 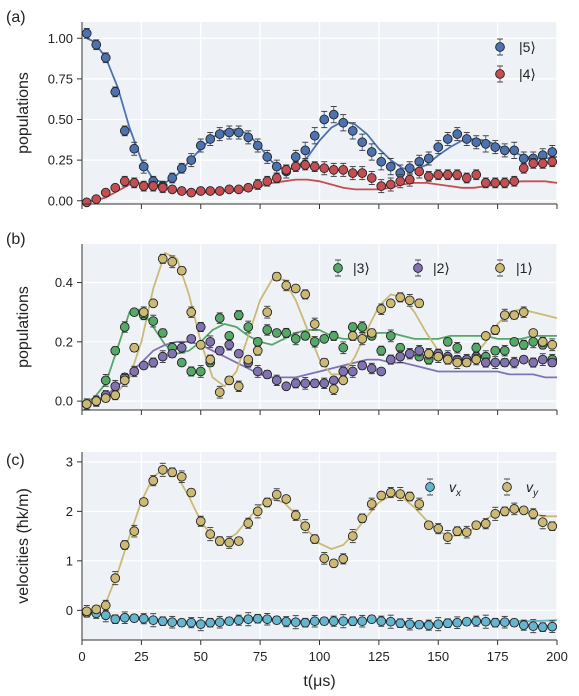 I want to click on x-tick-label: 25, so click(x=141, y=656).